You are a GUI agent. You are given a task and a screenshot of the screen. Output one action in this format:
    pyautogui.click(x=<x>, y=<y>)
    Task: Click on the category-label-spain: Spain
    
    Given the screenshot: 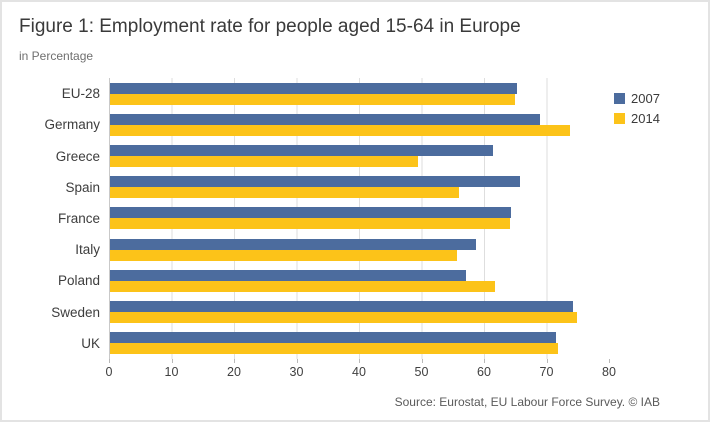 What is the action you would take?
    pyautogui.click(x=82, y=187)
    